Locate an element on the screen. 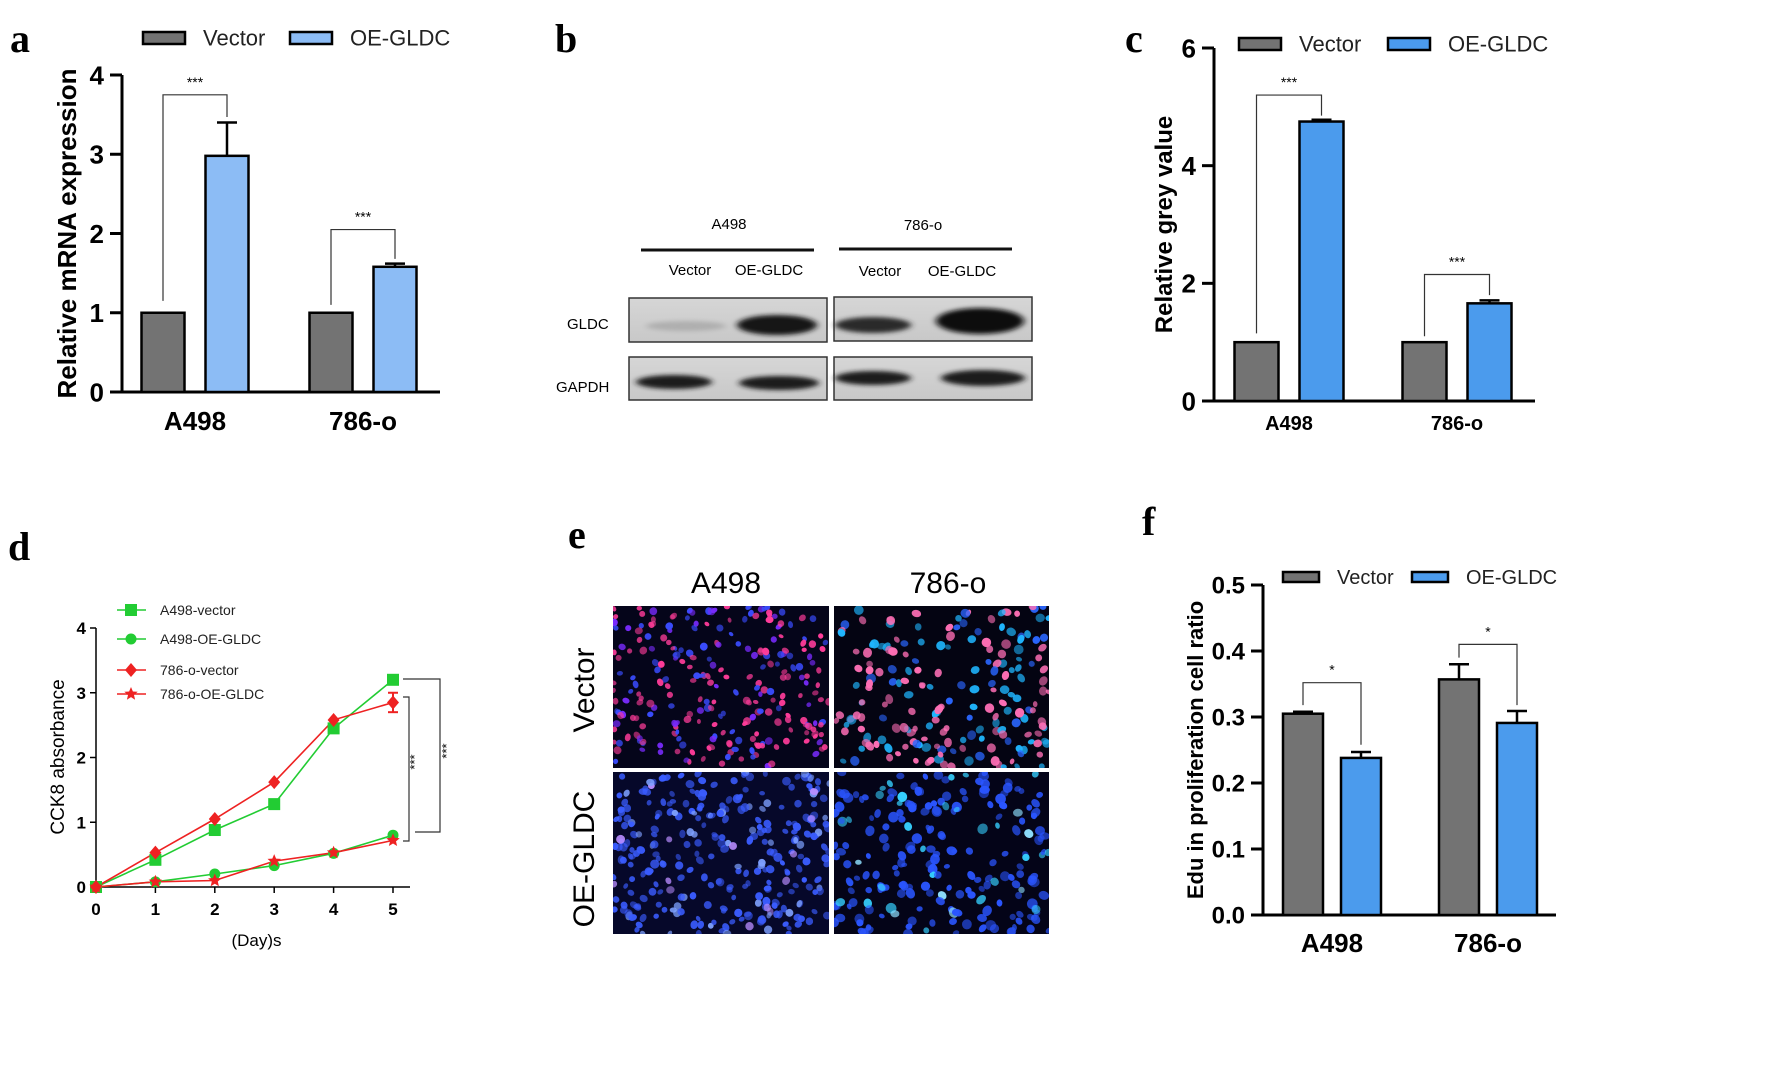 Image resolution: width=1772 pixels, height=1091 pixels. micrograph-786o-vector-nuclei is located at coordinates (941, 687).